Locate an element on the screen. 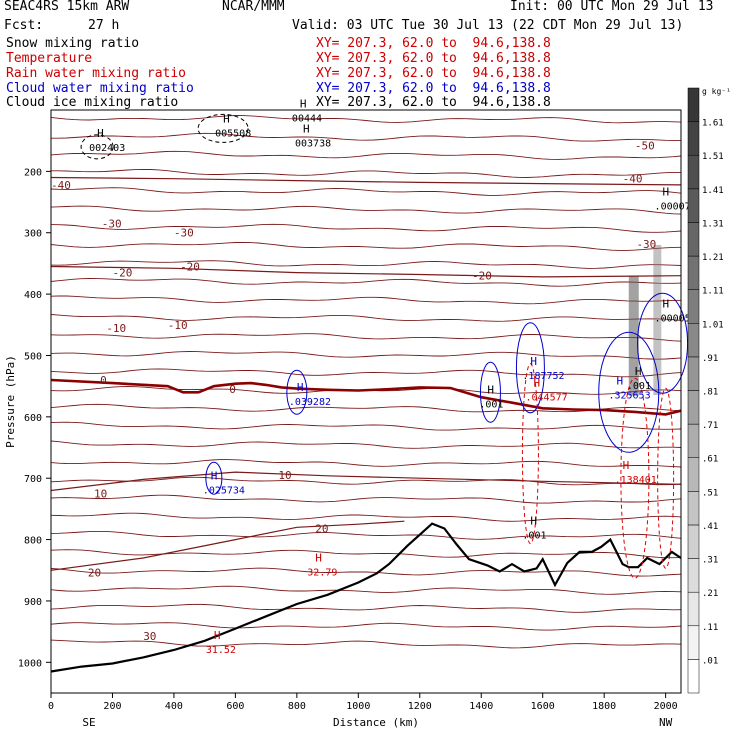 This screenshot has width=740, height=740. high-value: .000075 is located at coordinates (676, 207).